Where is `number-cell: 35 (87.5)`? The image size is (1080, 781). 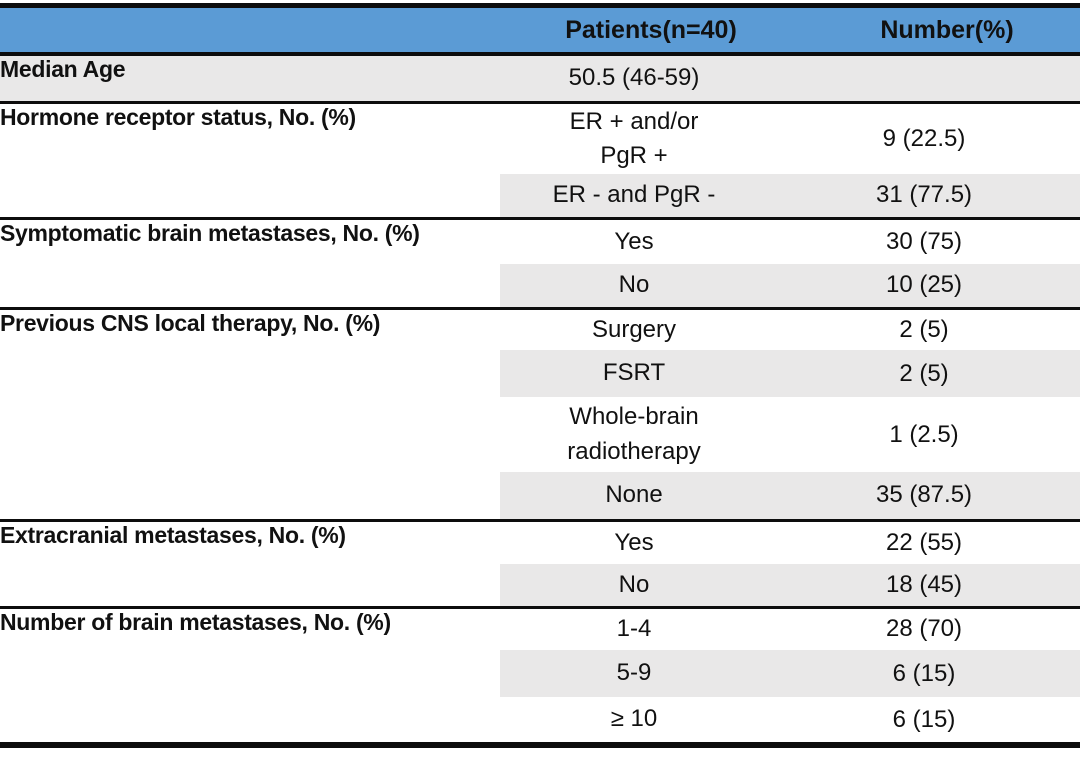
number-cell: 35 (87.5) is located at coordinates (924, 496).